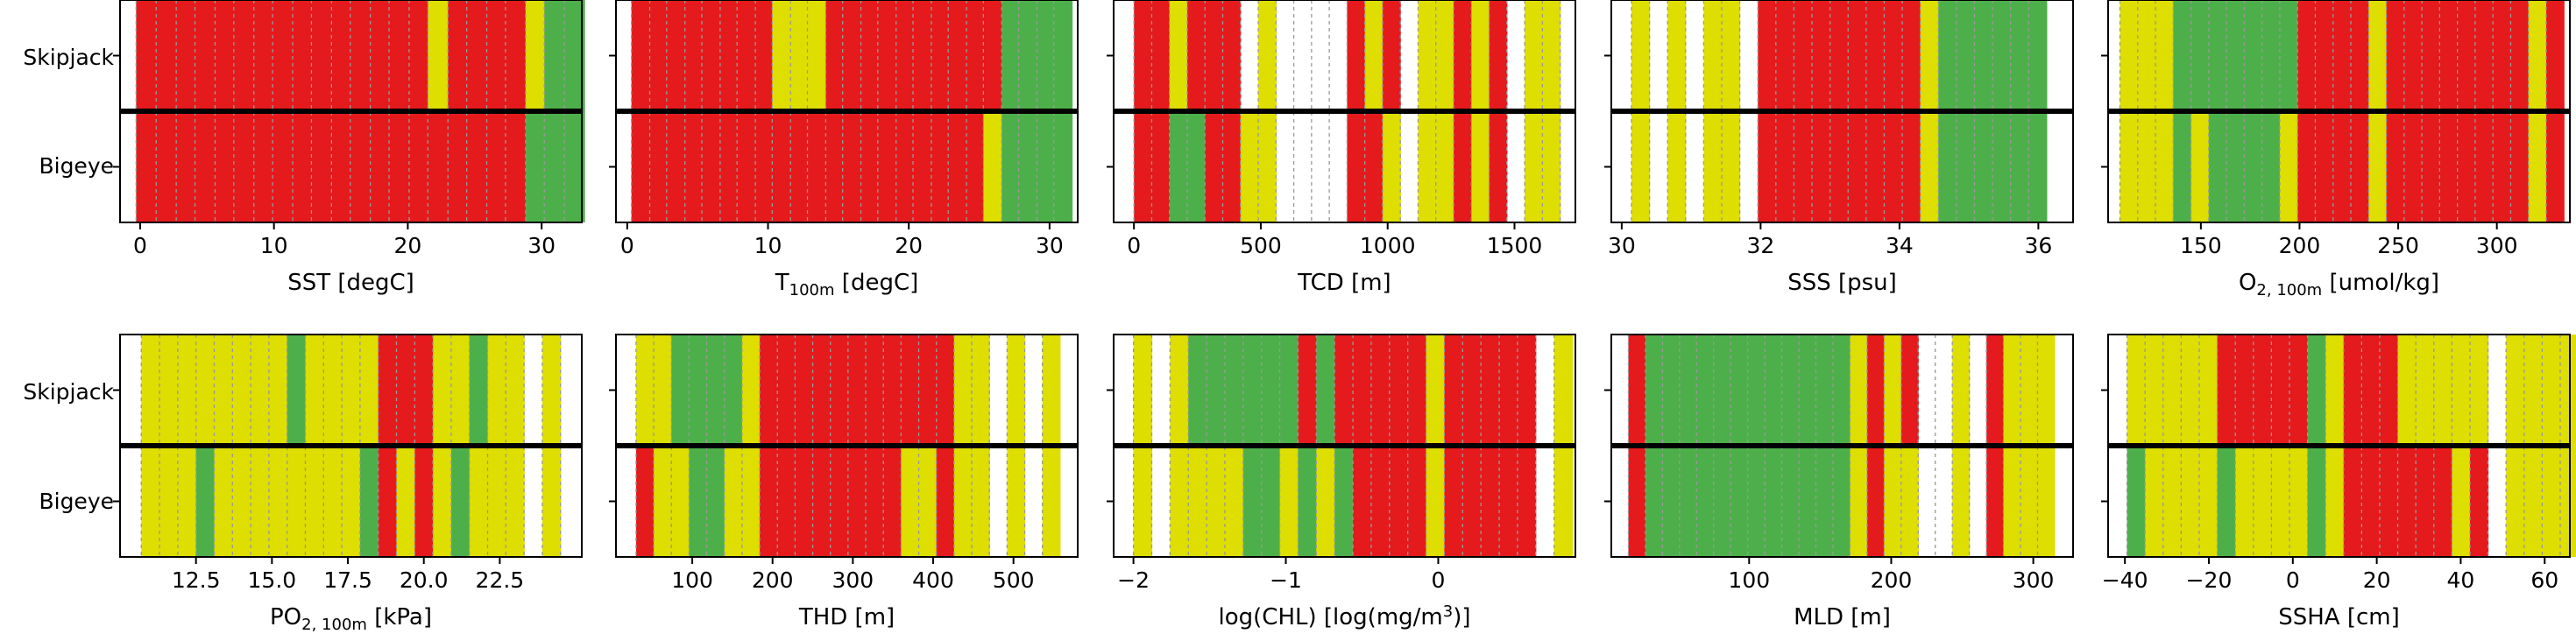 This screenshot has height=641, width=2576. I want to click on x-tick-label: 15.0, so click(272, 580).